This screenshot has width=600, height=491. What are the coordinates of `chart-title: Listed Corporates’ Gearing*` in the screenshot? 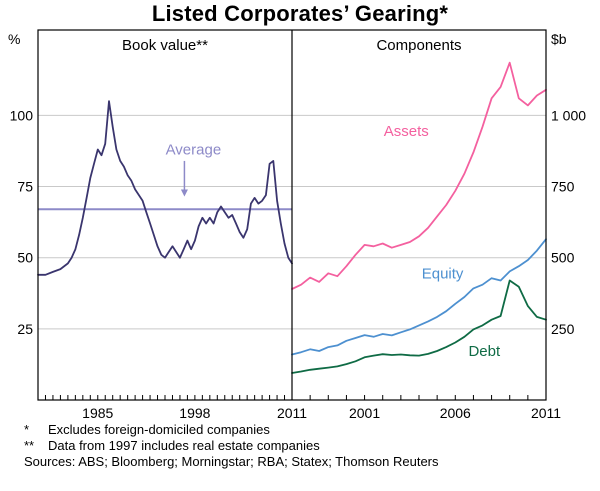 It's located at (300, 13).